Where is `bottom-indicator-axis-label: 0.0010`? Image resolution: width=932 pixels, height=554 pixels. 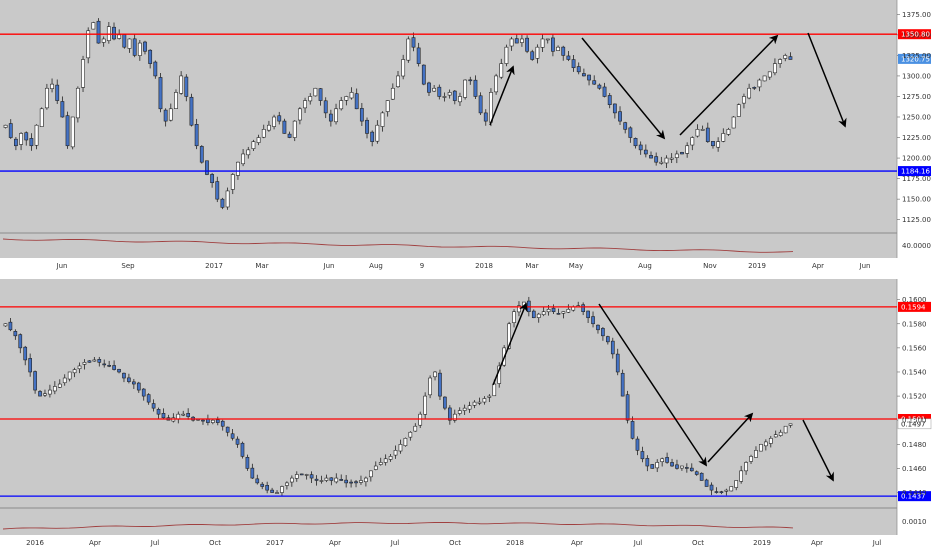 bottom-indicator-axis-label: 0.0010 is located at coordinates (914, 522).